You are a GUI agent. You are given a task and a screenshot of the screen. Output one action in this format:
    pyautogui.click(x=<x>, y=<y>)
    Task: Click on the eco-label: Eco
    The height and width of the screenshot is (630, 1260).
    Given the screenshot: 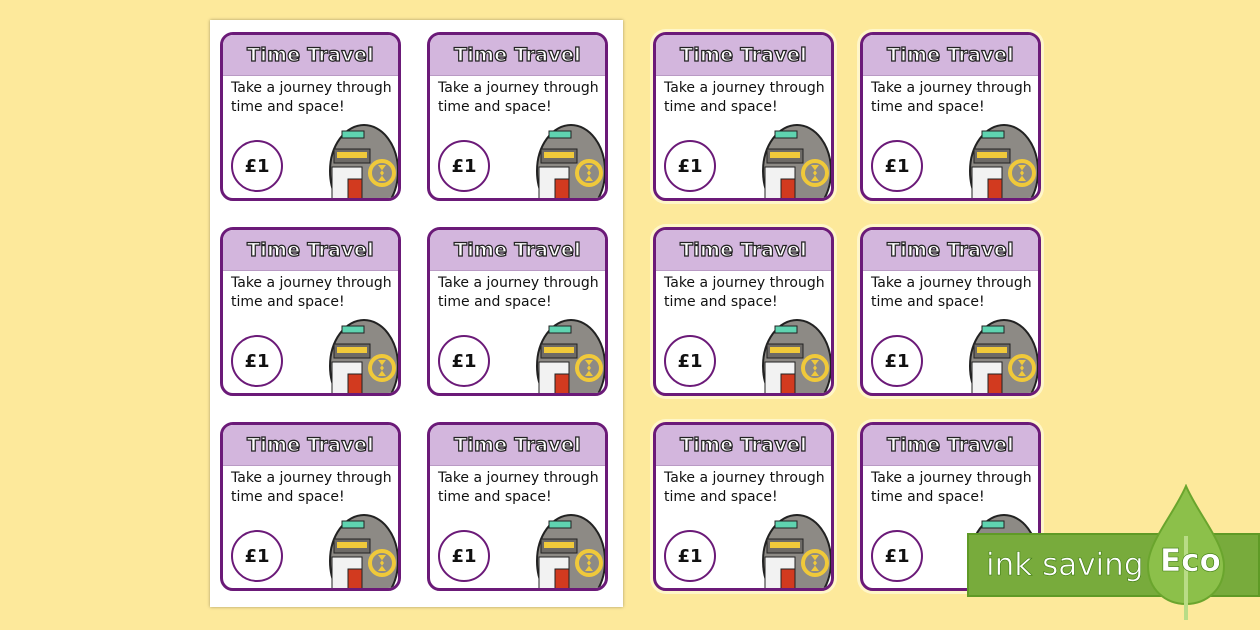 What is the action you would take?
    pyautogui.click(x=1190, y=561)
    